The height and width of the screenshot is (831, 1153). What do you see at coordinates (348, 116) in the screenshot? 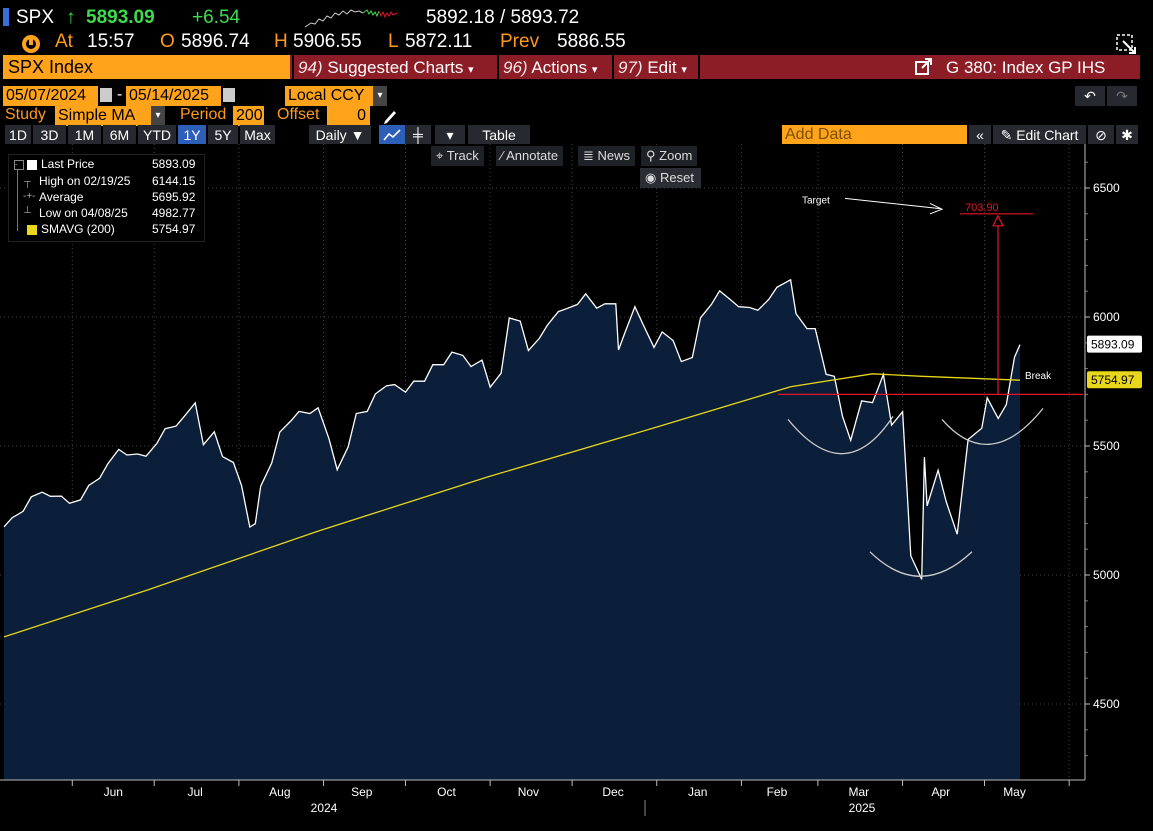
I see `offset-input: 0` at bounding box center [348, 116].